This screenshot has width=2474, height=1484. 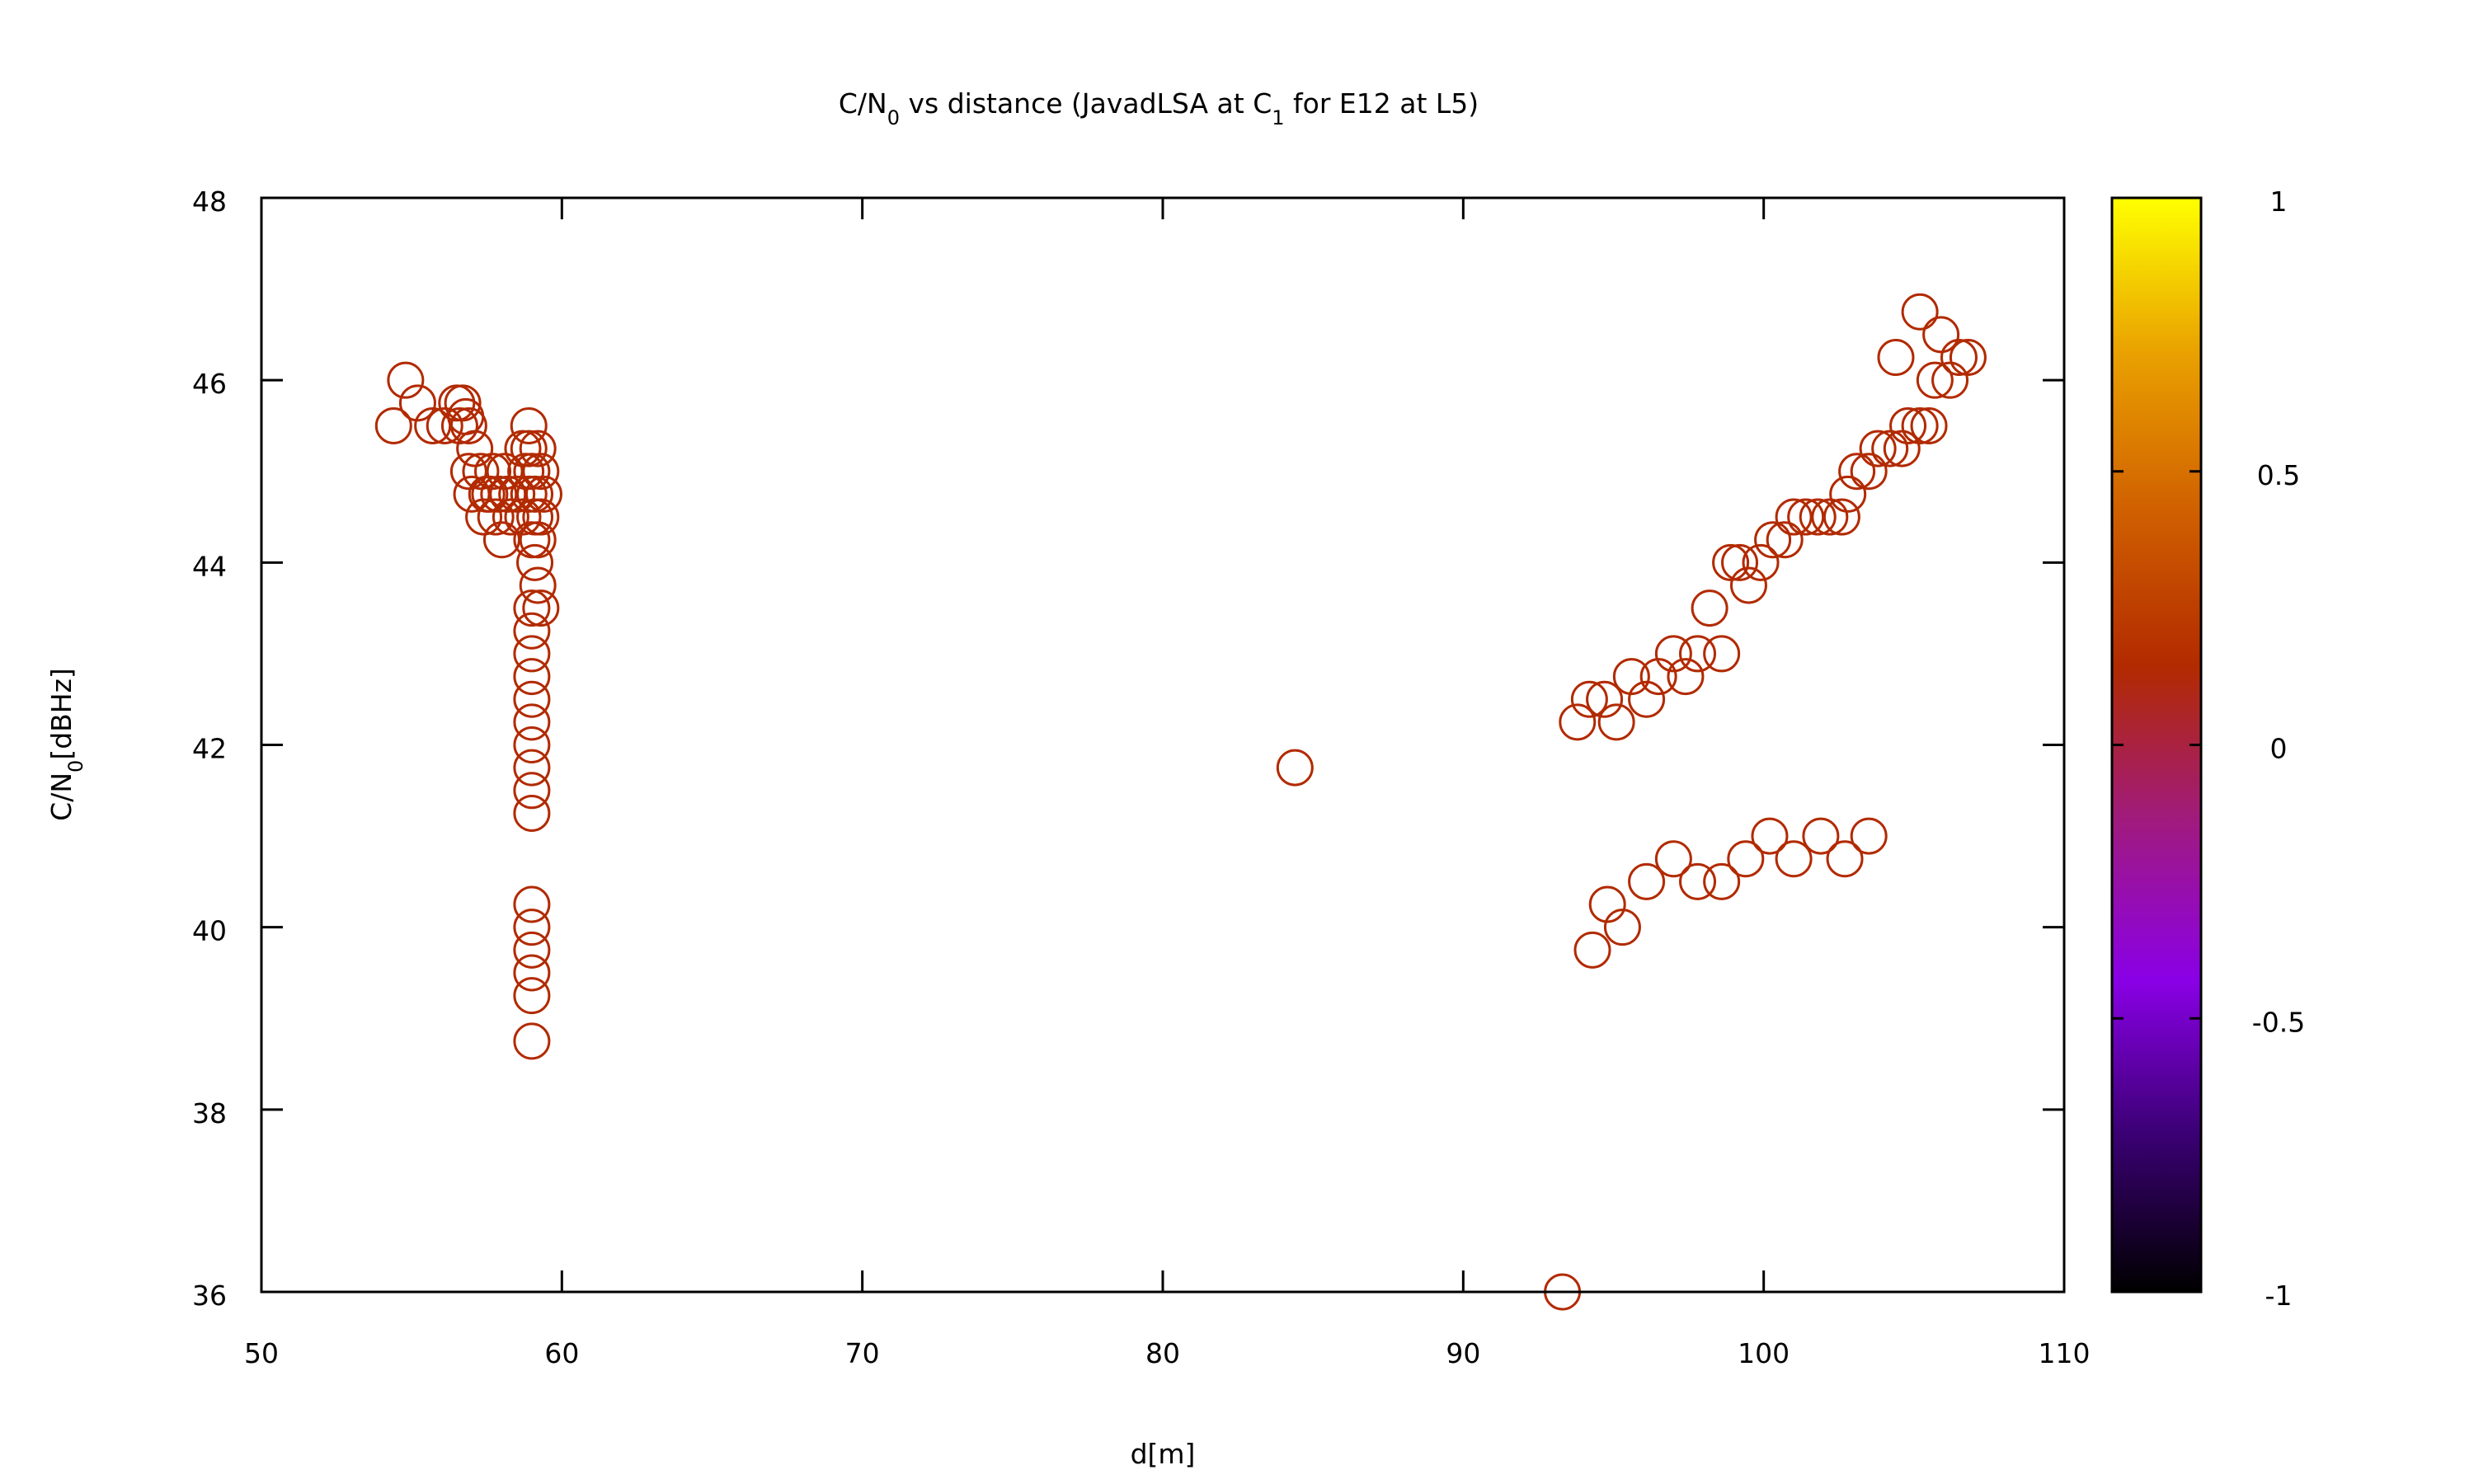 I want to click on y-axis-label: C/N0[dBHz], so click(x=66, y=744).